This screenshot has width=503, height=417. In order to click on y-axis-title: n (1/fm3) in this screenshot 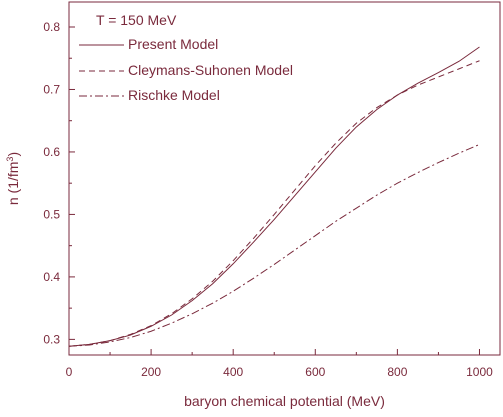, I will do `click(13, 178)`.